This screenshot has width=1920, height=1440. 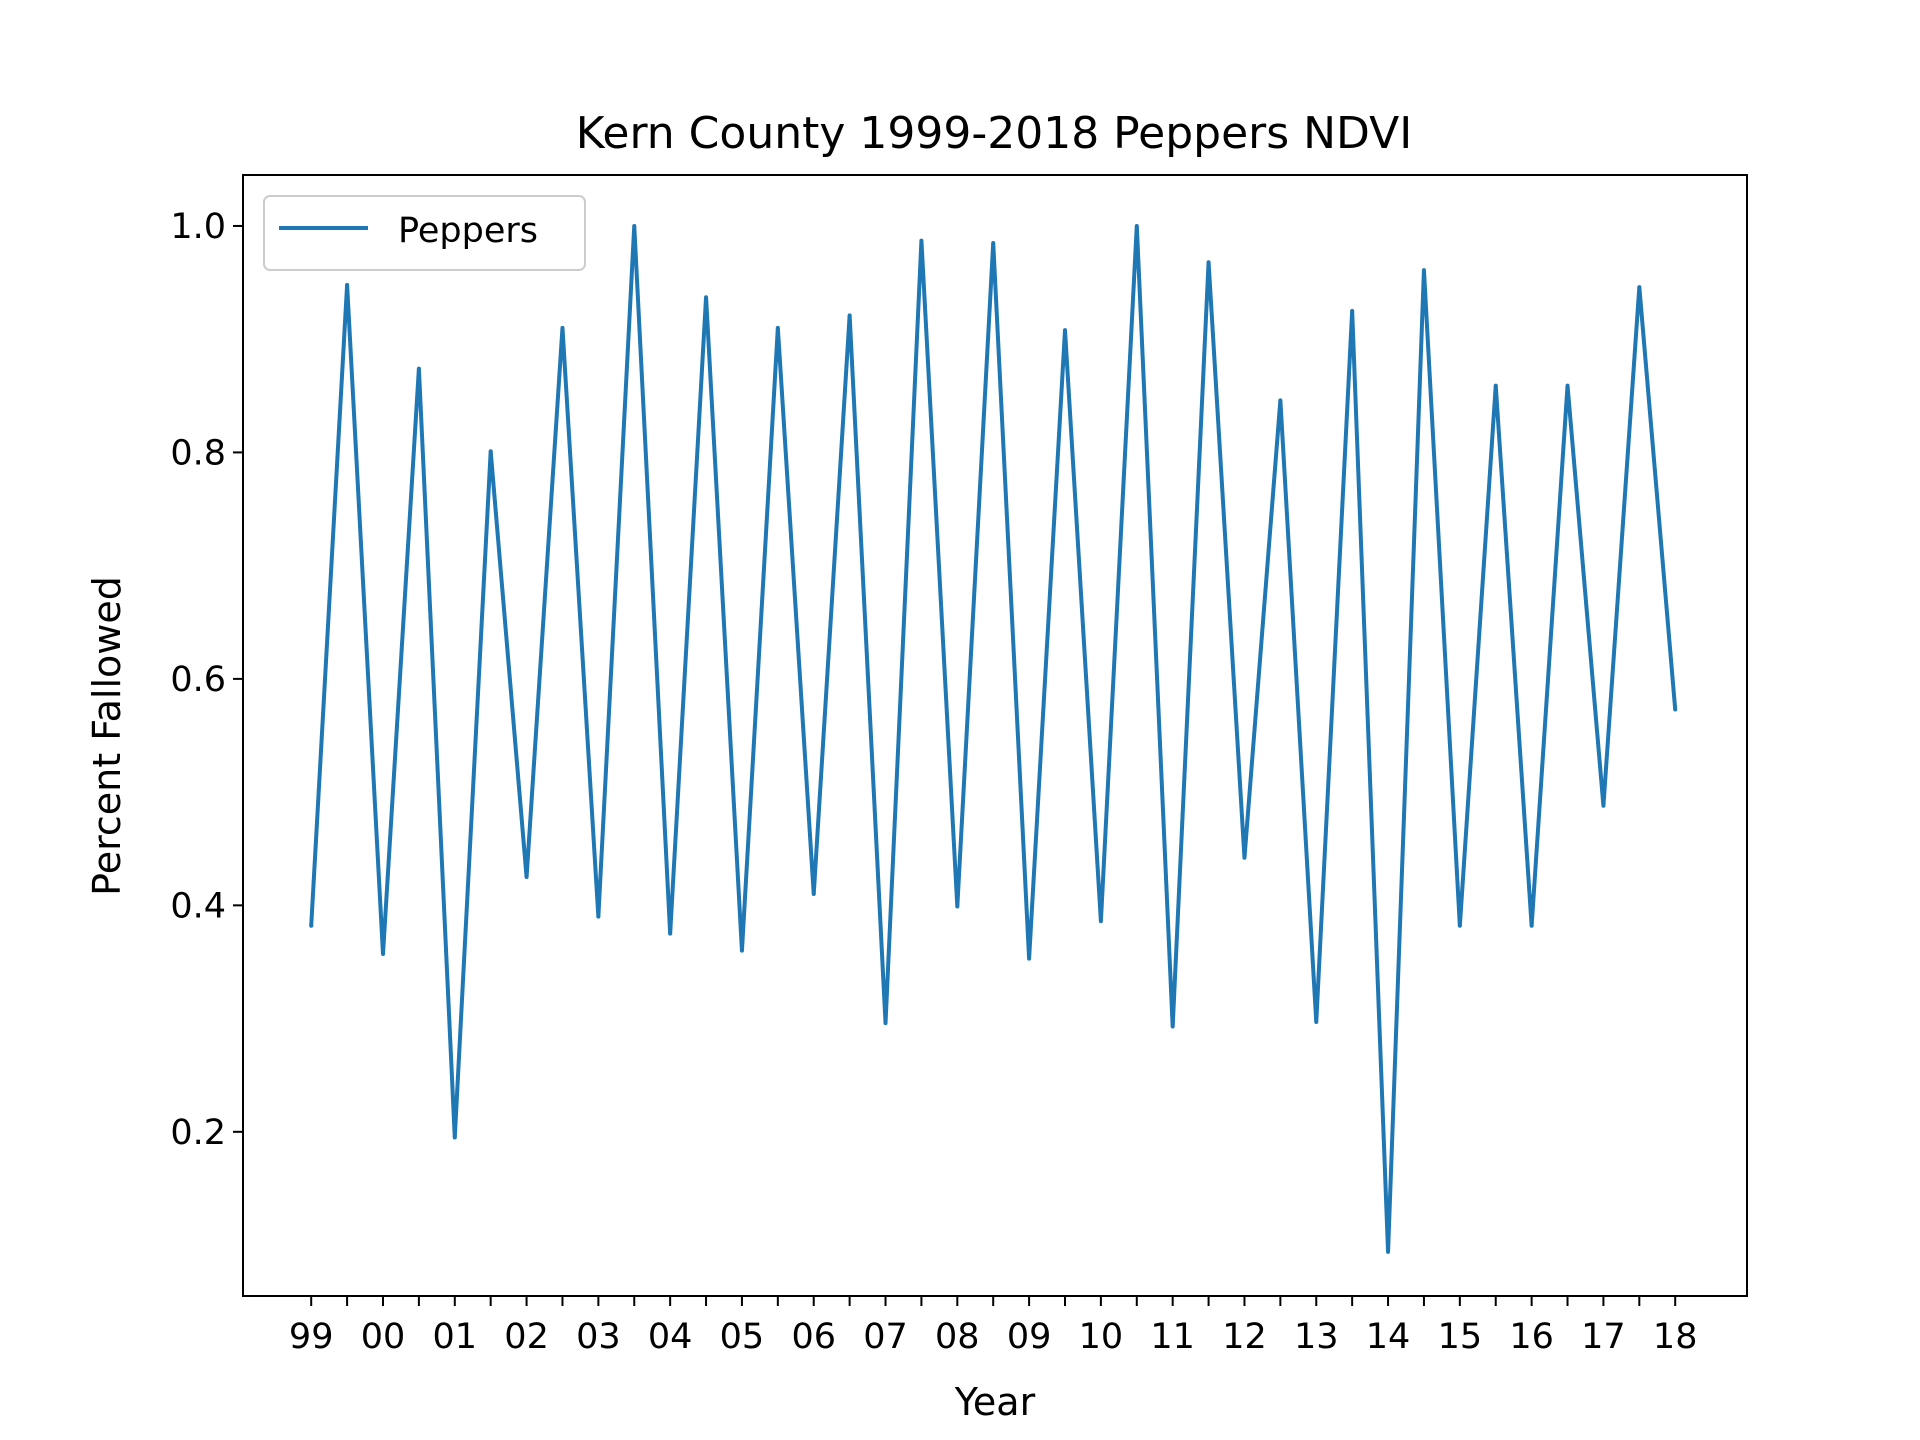 I want to click on x-tick-label: 99, so click(x=311, y=1337).